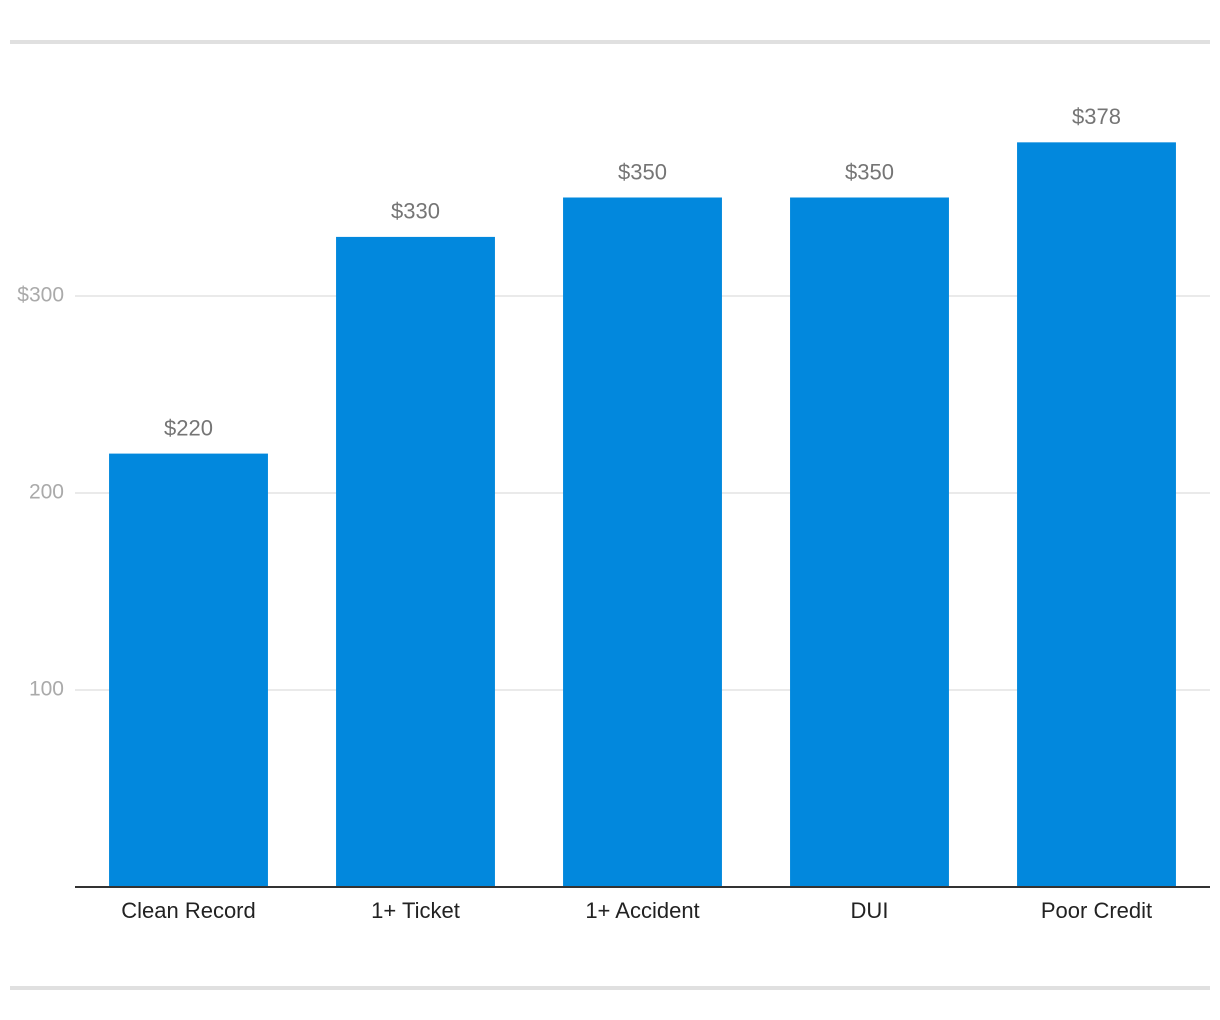 This screenshot has width=1220, height=1020. What do you see at coordinates (188, 427) in the screenshot?
I see `value-label: $220` at bounding box center [188, 427].